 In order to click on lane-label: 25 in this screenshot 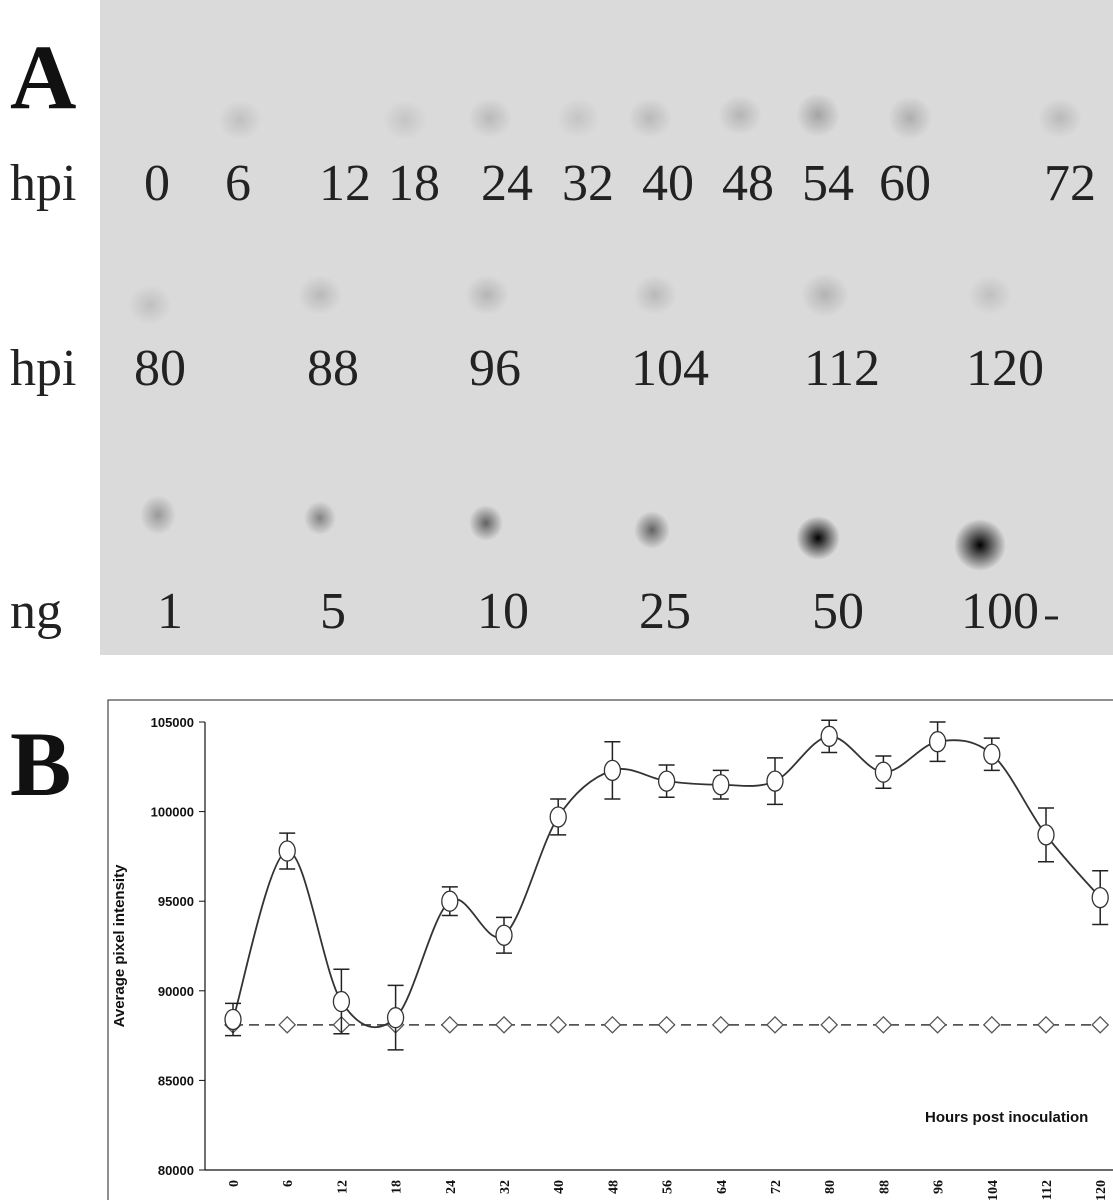, I will do `click(665, 611)`.